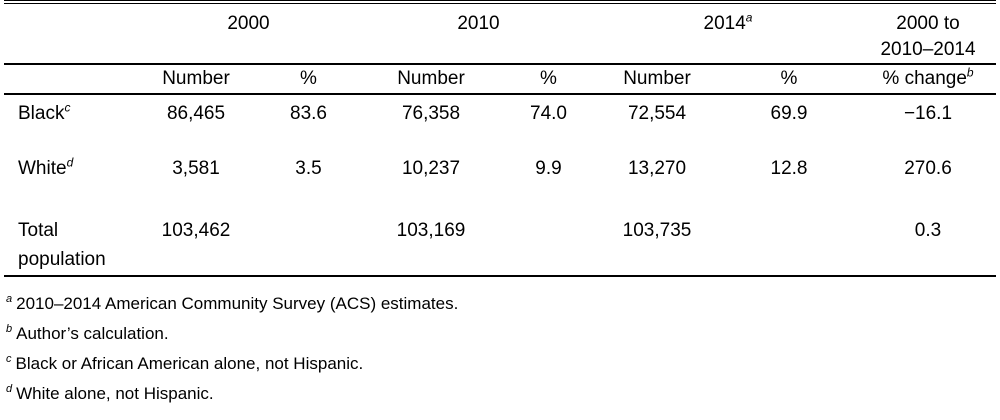 This screenshot has height=420, width=1000. I want to click on header-2010-number: Number, so click(431, 79).